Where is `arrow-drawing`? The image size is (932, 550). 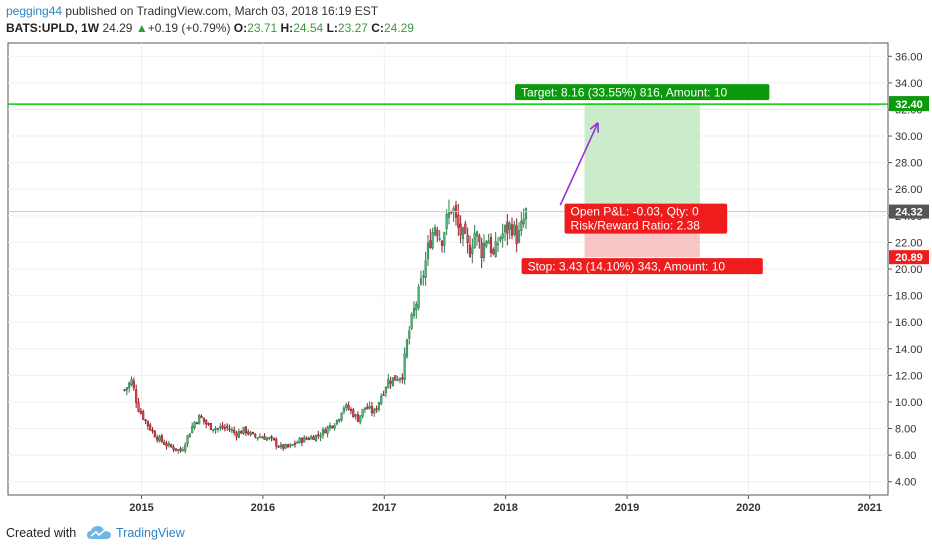 arrow-drawing is located at coordinates (579, 164).